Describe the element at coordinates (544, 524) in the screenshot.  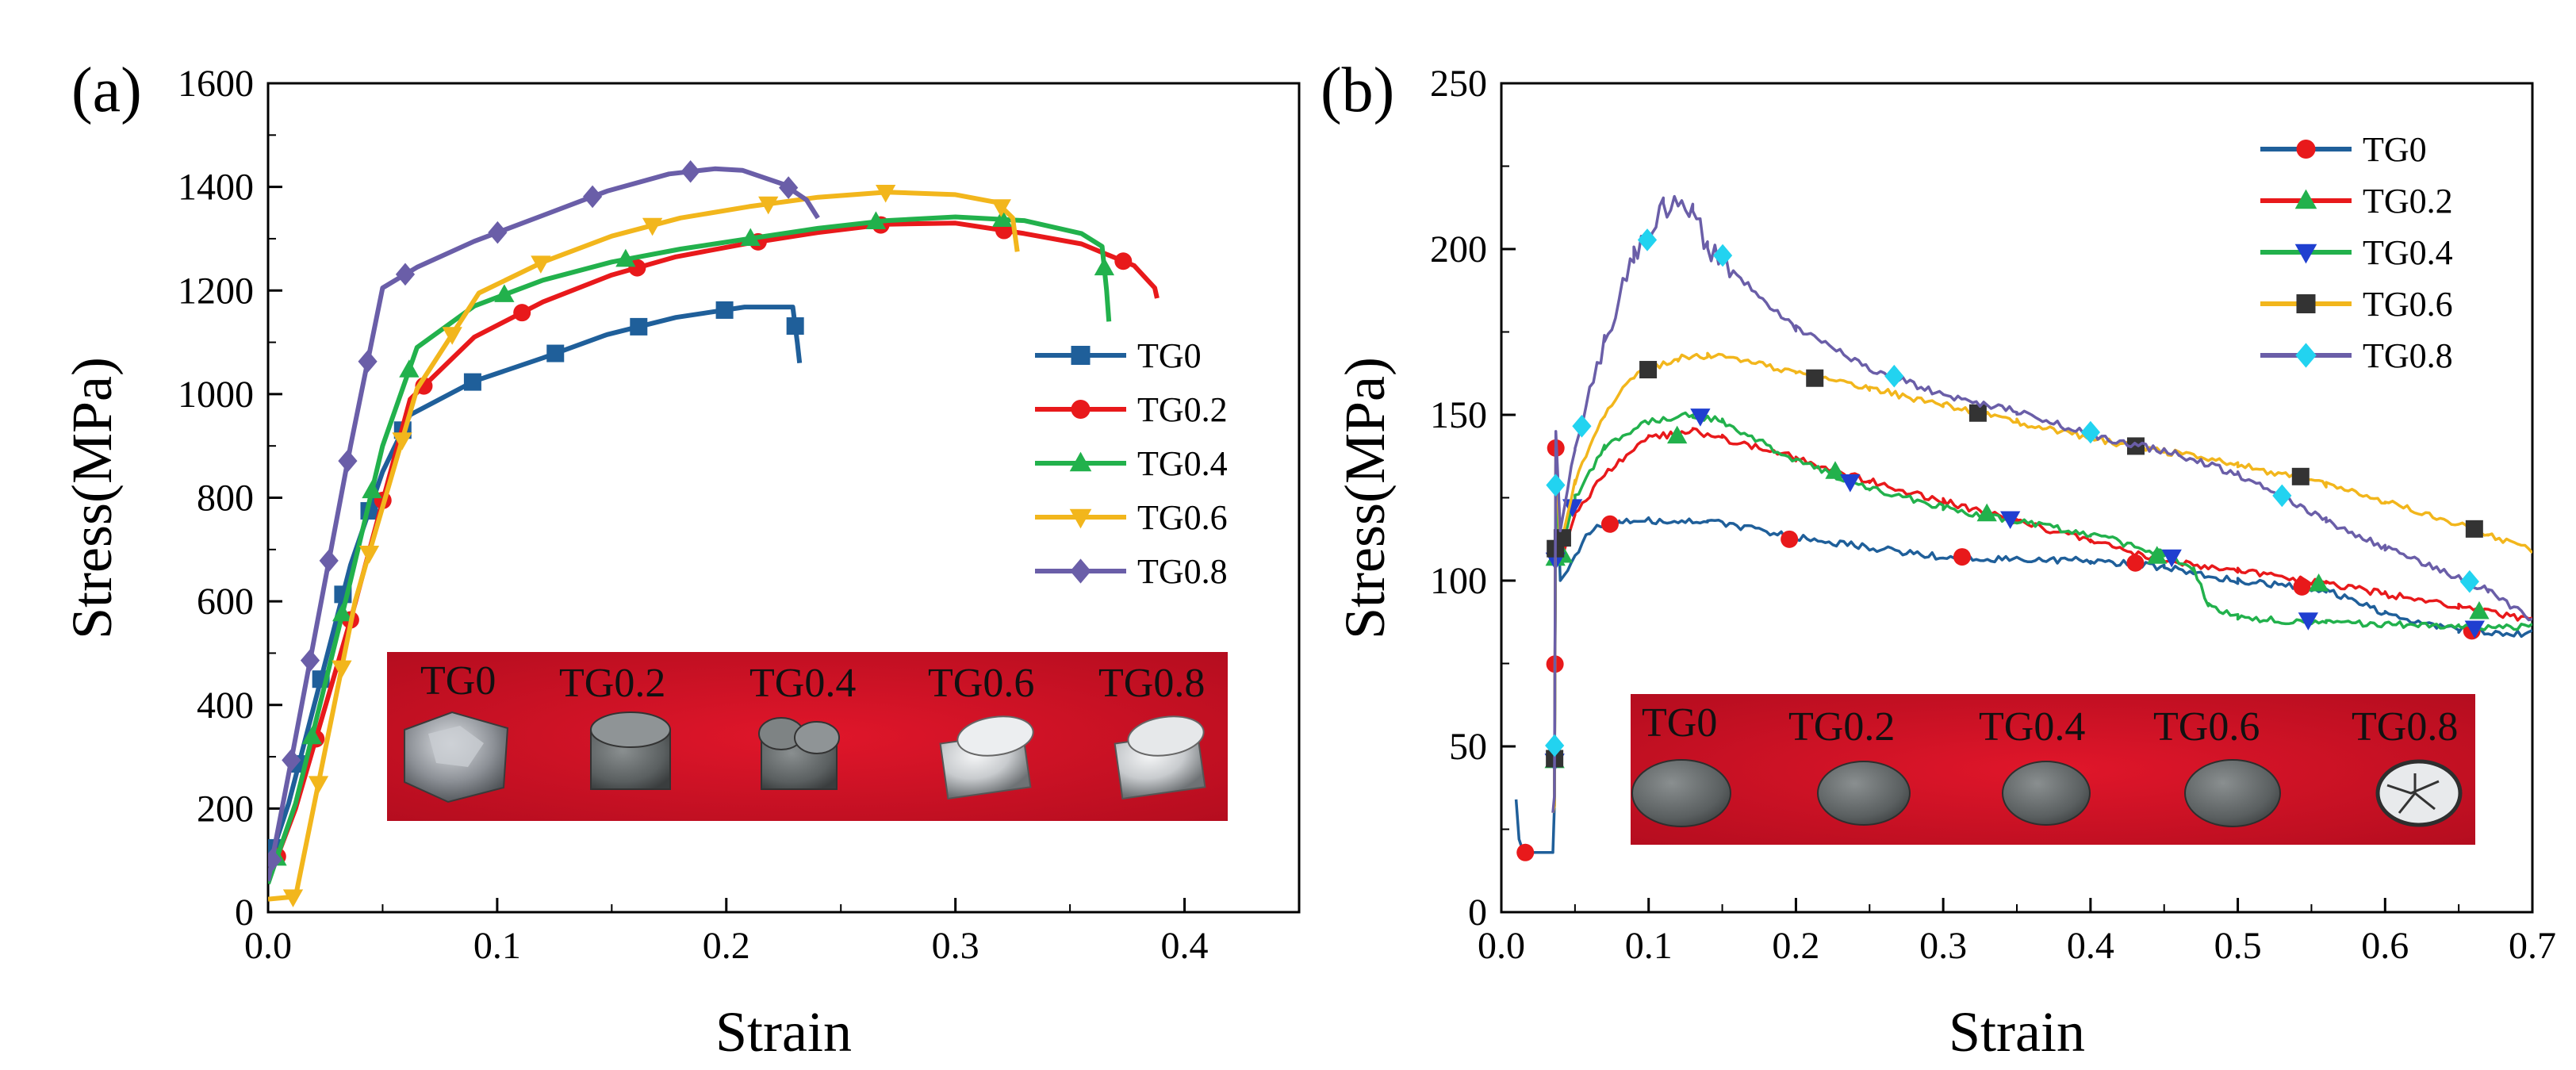
I see `series-line-tg08` at that location.